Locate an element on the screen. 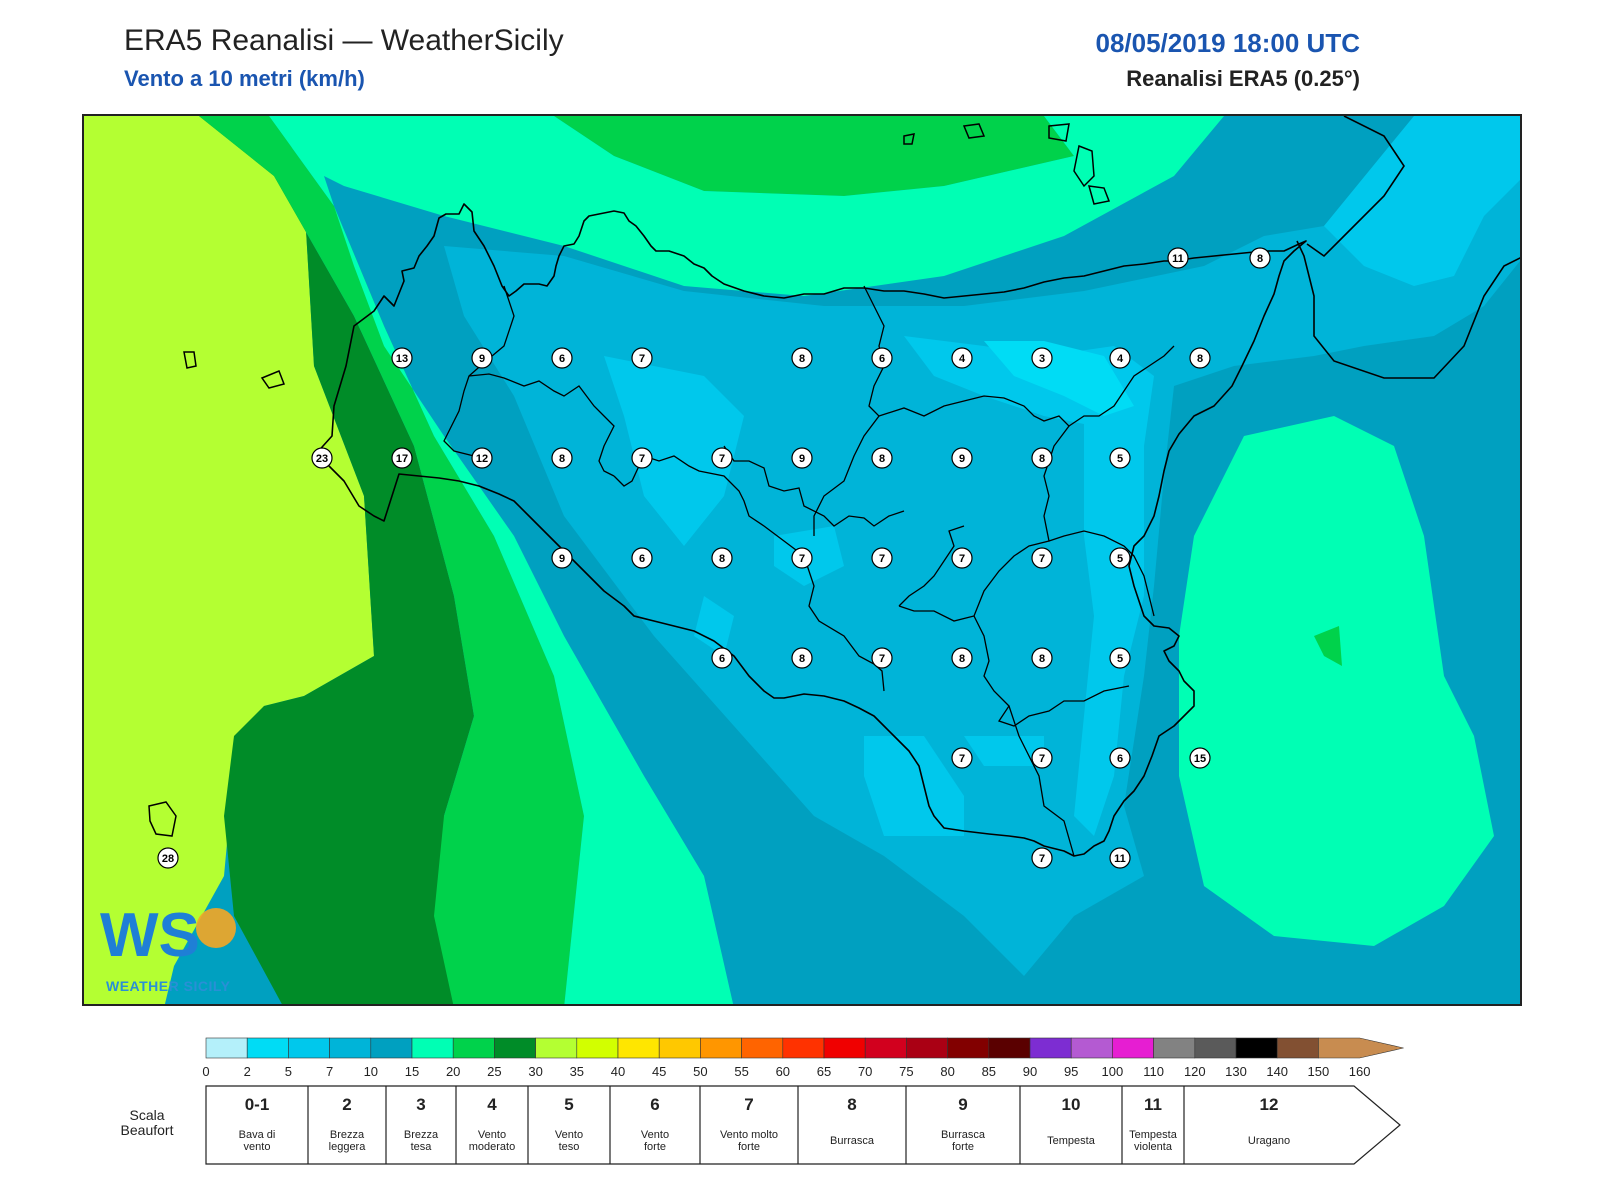 The width and height of the screenshot is (1600, 1200). field-patch-a is located at coordinates (674, 451).